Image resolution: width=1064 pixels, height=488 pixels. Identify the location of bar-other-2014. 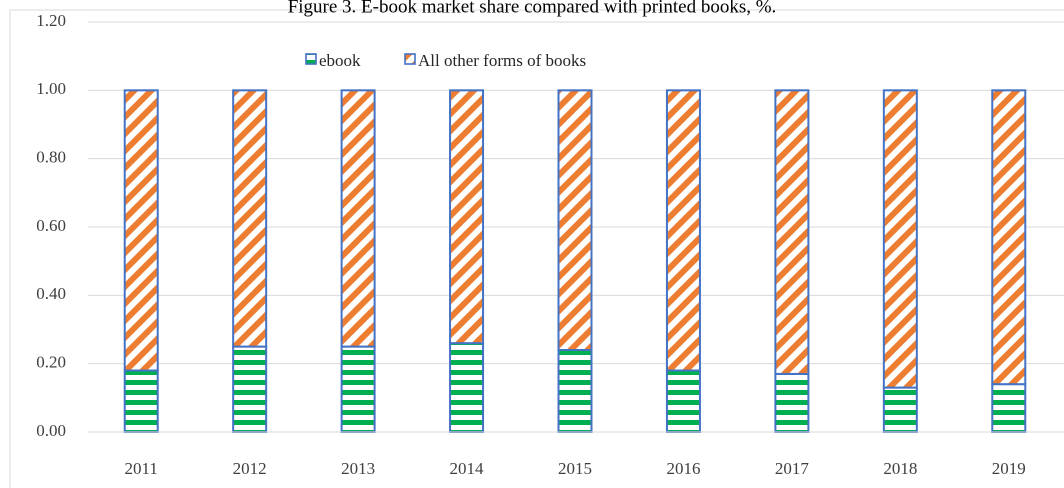
(467, 217).